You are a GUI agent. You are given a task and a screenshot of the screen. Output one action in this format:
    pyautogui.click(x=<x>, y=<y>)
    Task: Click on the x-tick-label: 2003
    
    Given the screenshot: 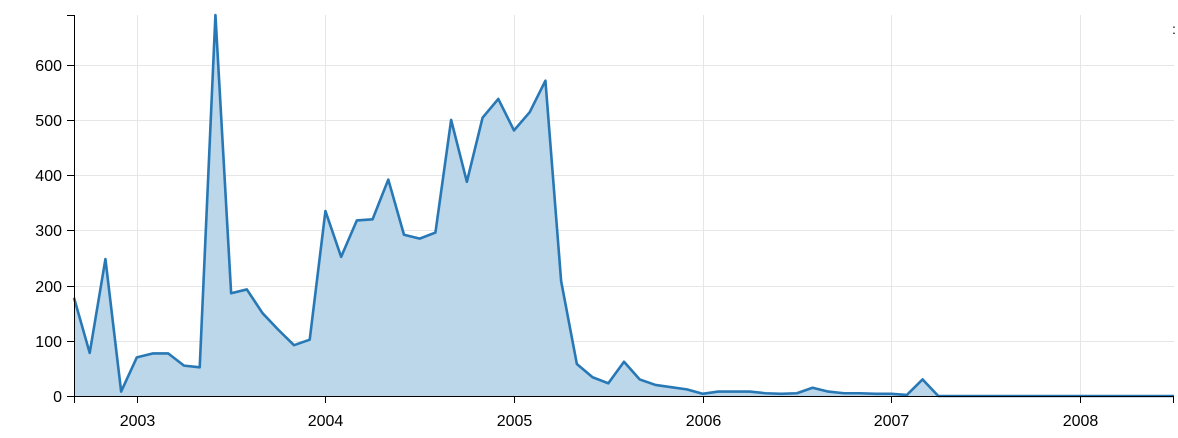 What is the action you would take?
    pyautogui.click(x=138, y=421)
    